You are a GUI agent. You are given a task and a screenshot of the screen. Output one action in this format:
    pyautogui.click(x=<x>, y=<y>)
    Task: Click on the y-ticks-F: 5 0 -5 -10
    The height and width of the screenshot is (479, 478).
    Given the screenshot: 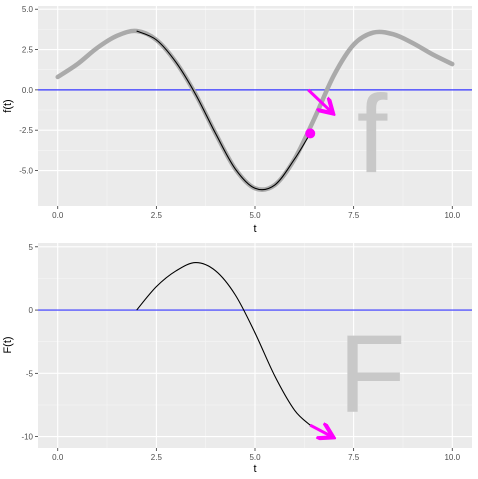 What is the action you would take?
    pyautogui.click(x=29, y=342)
    